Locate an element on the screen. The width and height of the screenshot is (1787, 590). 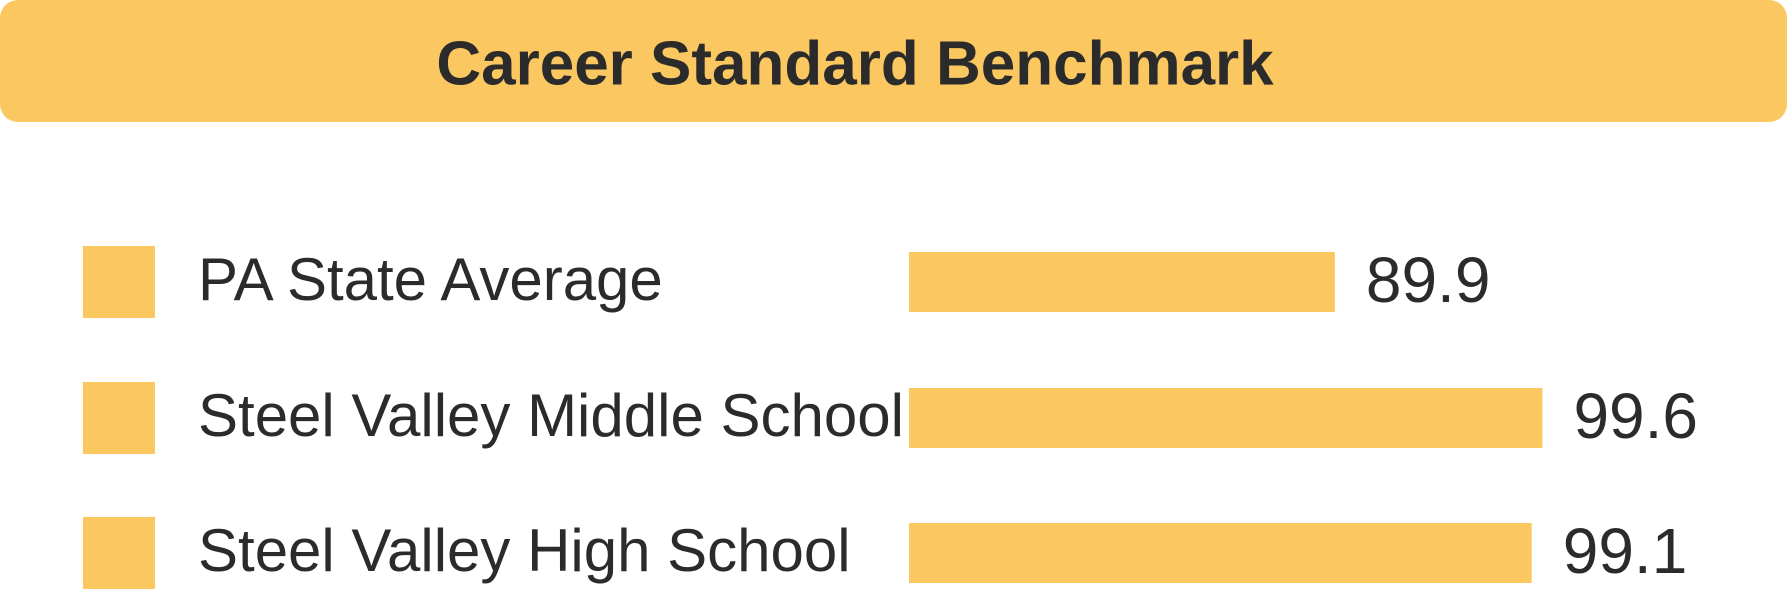
value-label: 89.9 is located at coordinates (1428, 280).